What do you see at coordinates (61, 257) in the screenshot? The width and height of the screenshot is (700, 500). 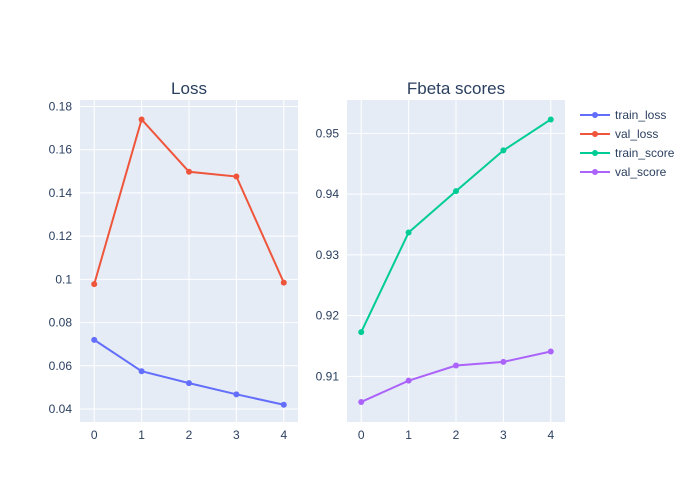 I see `loss-y-ticks: 0.04 0.06 0.08 0.1 0.12 0.14 0.16 0.18` at bounding box center [61, 257].